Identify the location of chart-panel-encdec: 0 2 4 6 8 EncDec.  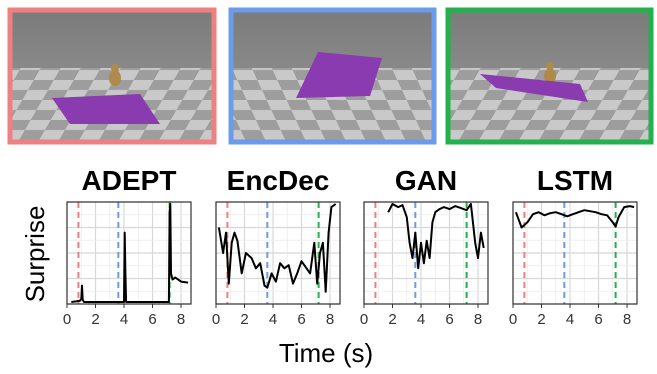
(276, 246).